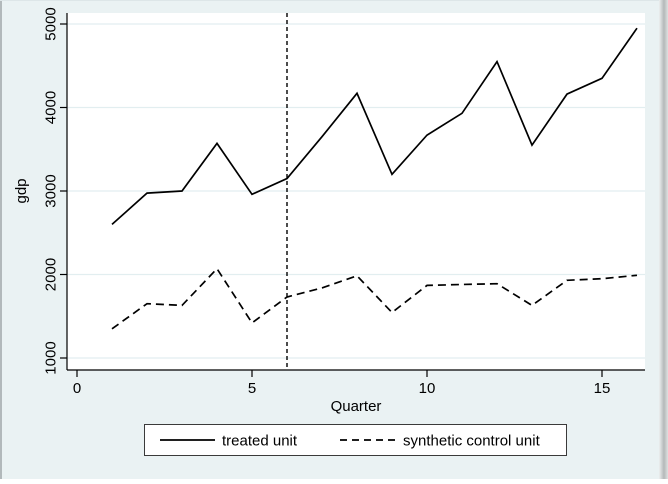  What do you see at coordinates (602, 388) in the screenshot?
I see `x-tick-label: 15` at bounding box center [602, 388].